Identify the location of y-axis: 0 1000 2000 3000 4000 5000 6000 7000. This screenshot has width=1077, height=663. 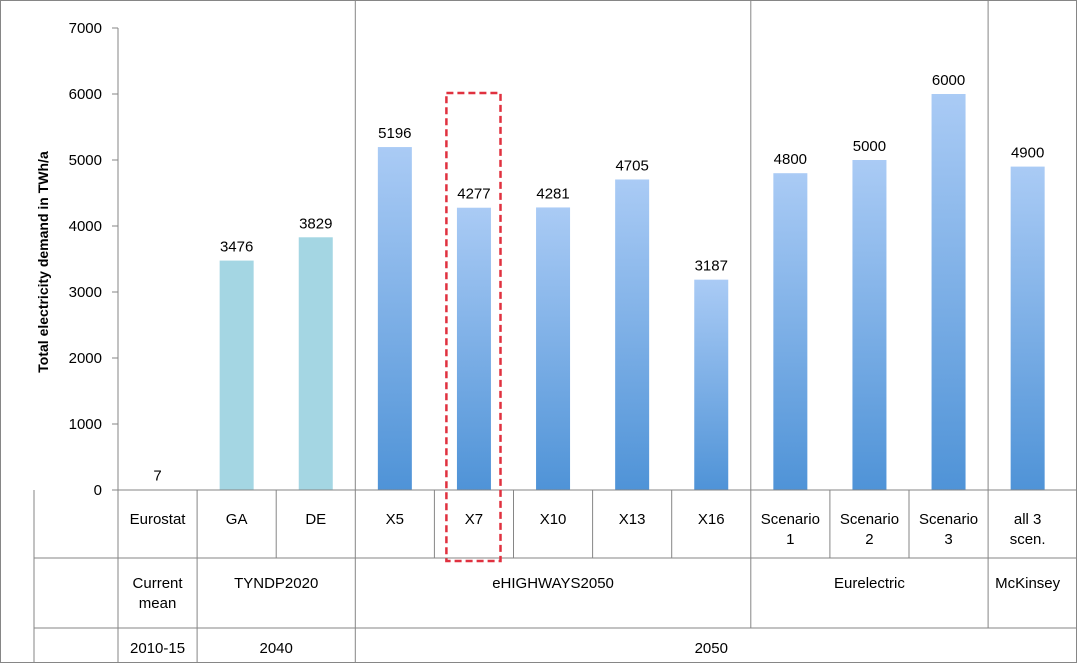
(94, 259).